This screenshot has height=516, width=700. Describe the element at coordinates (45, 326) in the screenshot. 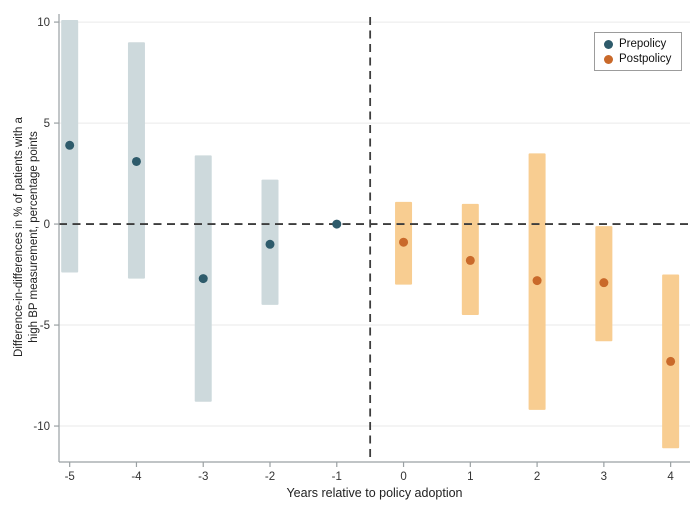

I see `y-tick-label: -5` at that location.